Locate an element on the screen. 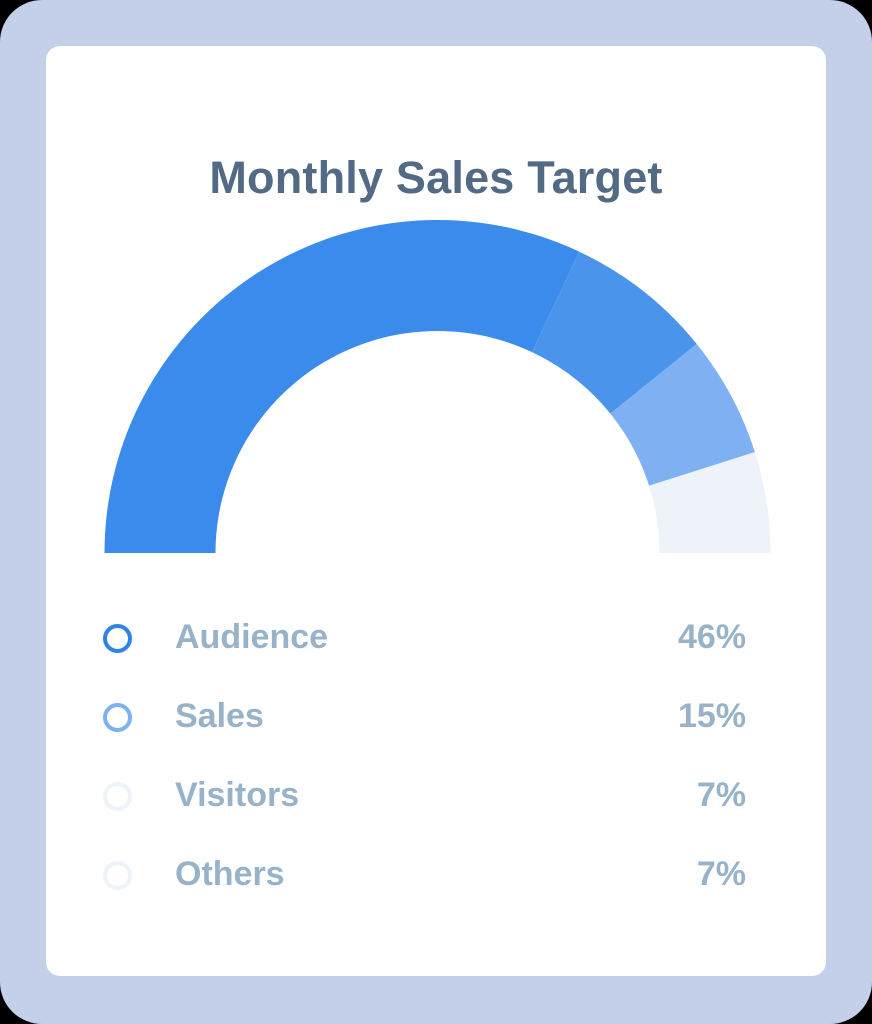  legend-label: Visitors is located at coordinates (237, 795).